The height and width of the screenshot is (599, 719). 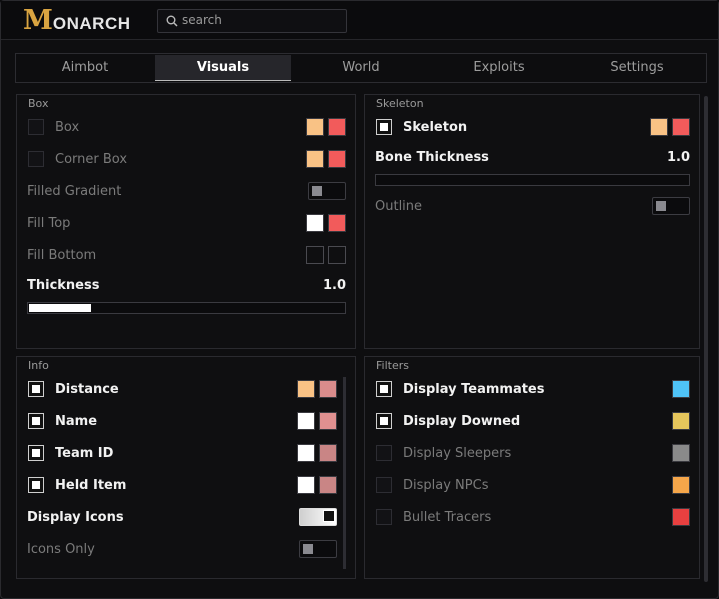 What do you see at coordinates (223, 68) in the screenshot?
I see `tab: Visuals` at bounding box center [223, 68].